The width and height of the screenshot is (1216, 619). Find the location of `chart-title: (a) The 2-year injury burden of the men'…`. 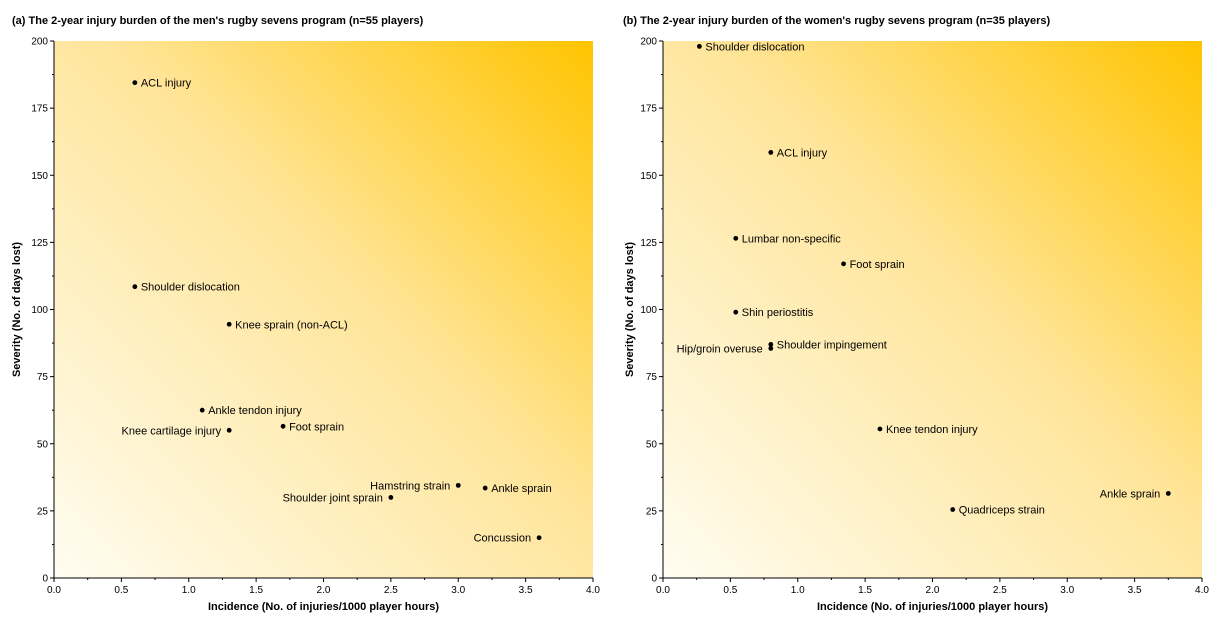

chart-title: (a) The 2-year injury burden of the men'… is located at coordinates (218, 21).